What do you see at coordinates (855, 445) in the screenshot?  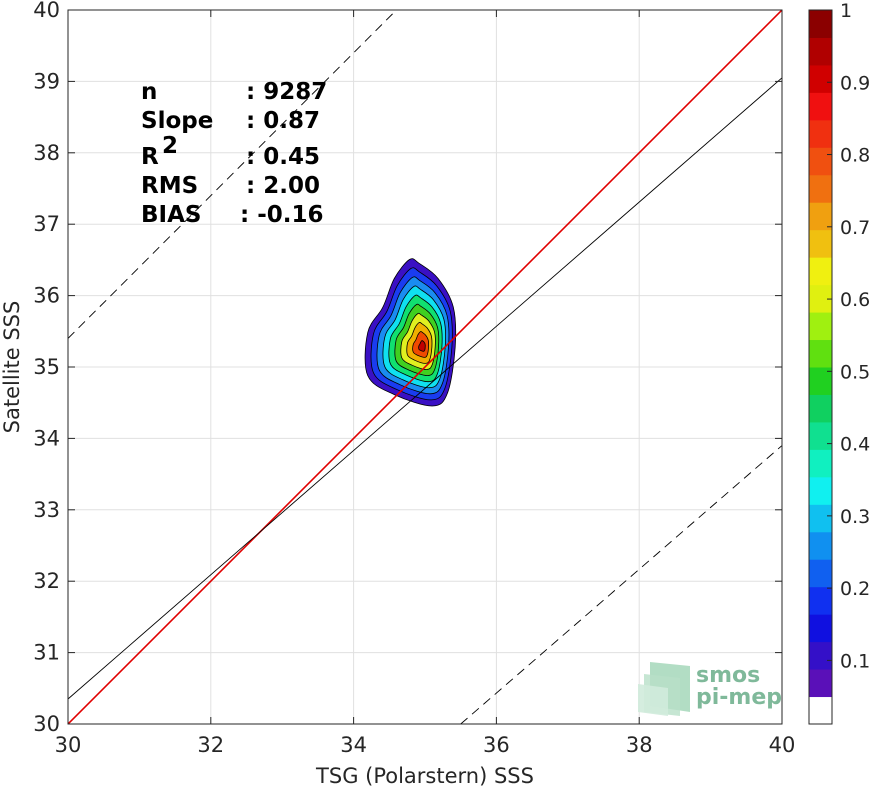 I see `colorbar-tick-label: 0.4` at bounding box center [855, 445].